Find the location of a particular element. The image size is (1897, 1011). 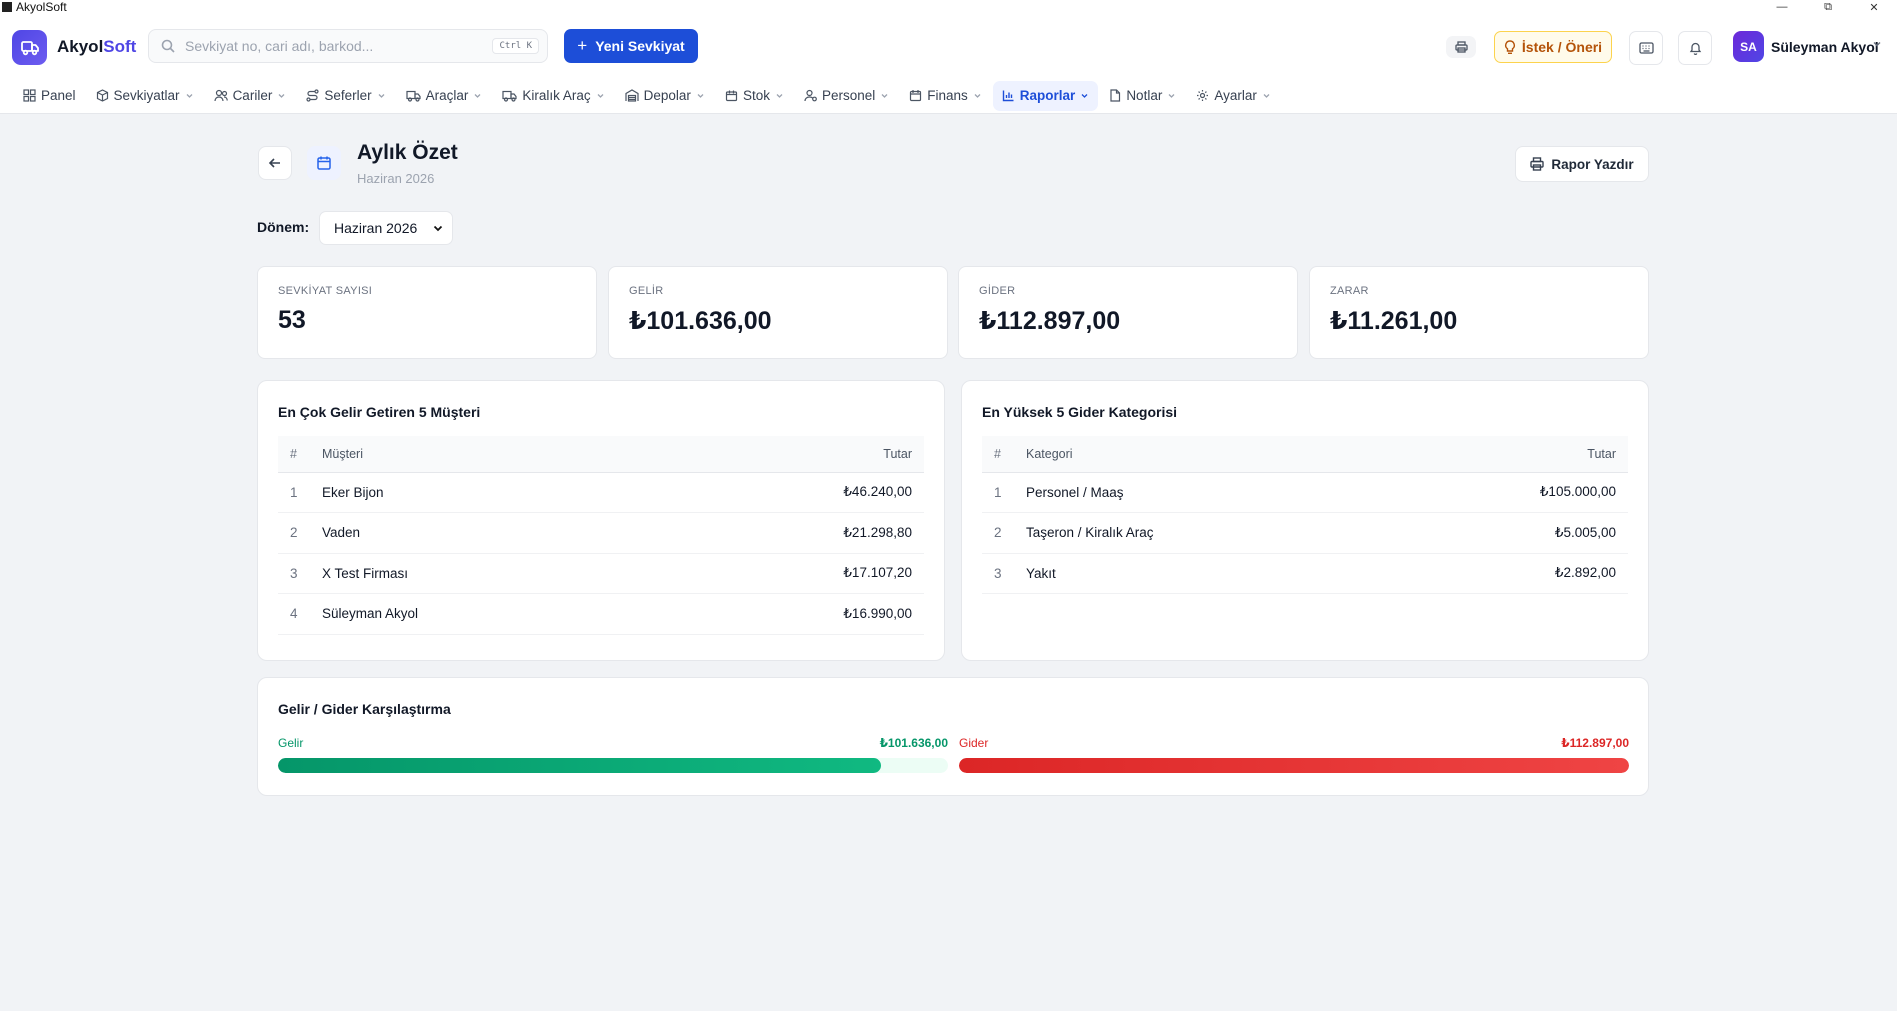

column-header: # is located at coordinates (300, 454).